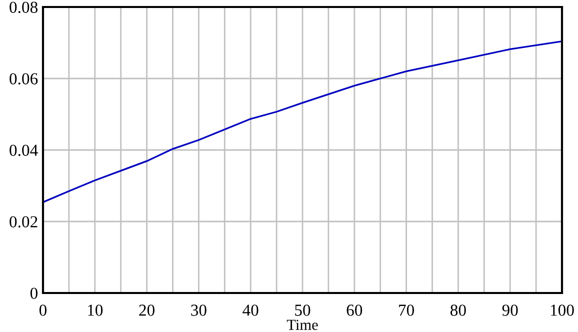  Describe the element at coordinates (24, 8) in the screenshot. I see `y-tick-label: 0.08` at that location.